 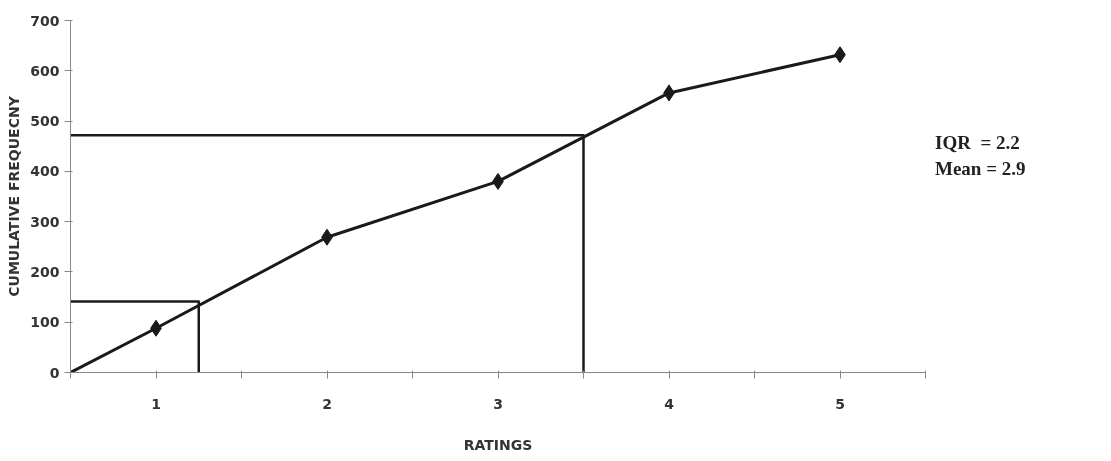 What do you see at coordinates (45, 322) in the screenshot?
I see `y-tick-label: 100` at bounding box center [45, 322].